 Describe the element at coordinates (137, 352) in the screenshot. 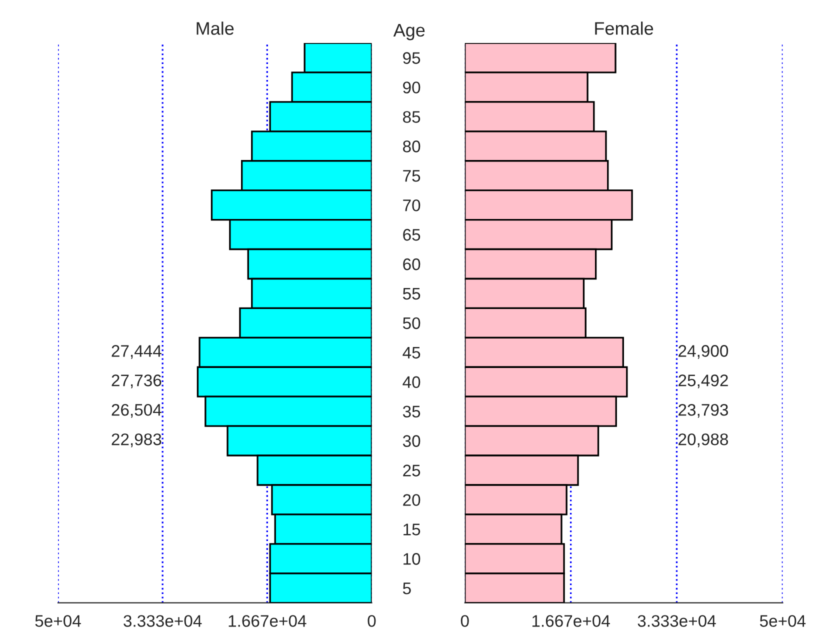

I see `data-label: 27,444` at that location.